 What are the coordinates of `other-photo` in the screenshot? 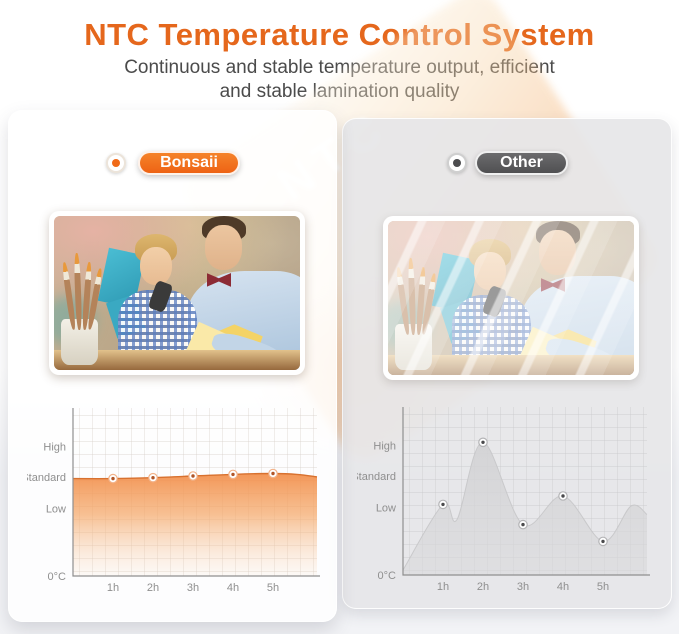 It's located at (511, 298).